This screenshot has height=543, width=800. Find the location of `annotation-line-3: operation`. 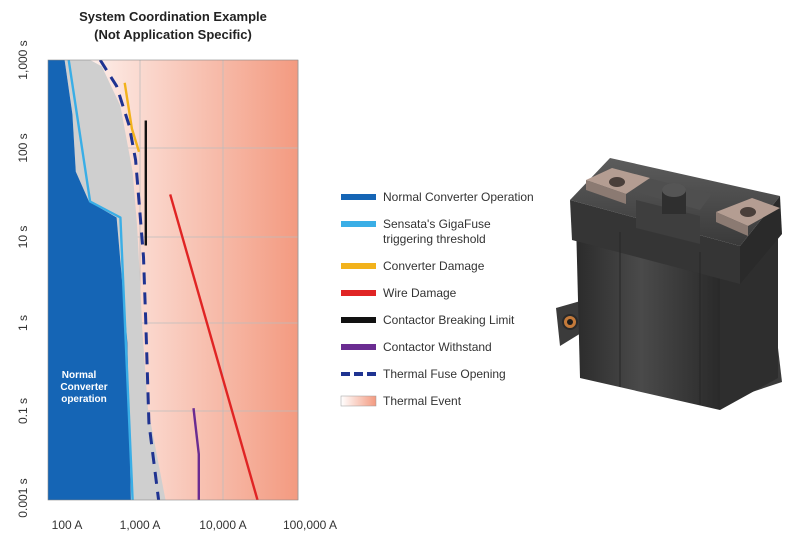

annotation-line-3: operation is located at coordinates (84, 399).